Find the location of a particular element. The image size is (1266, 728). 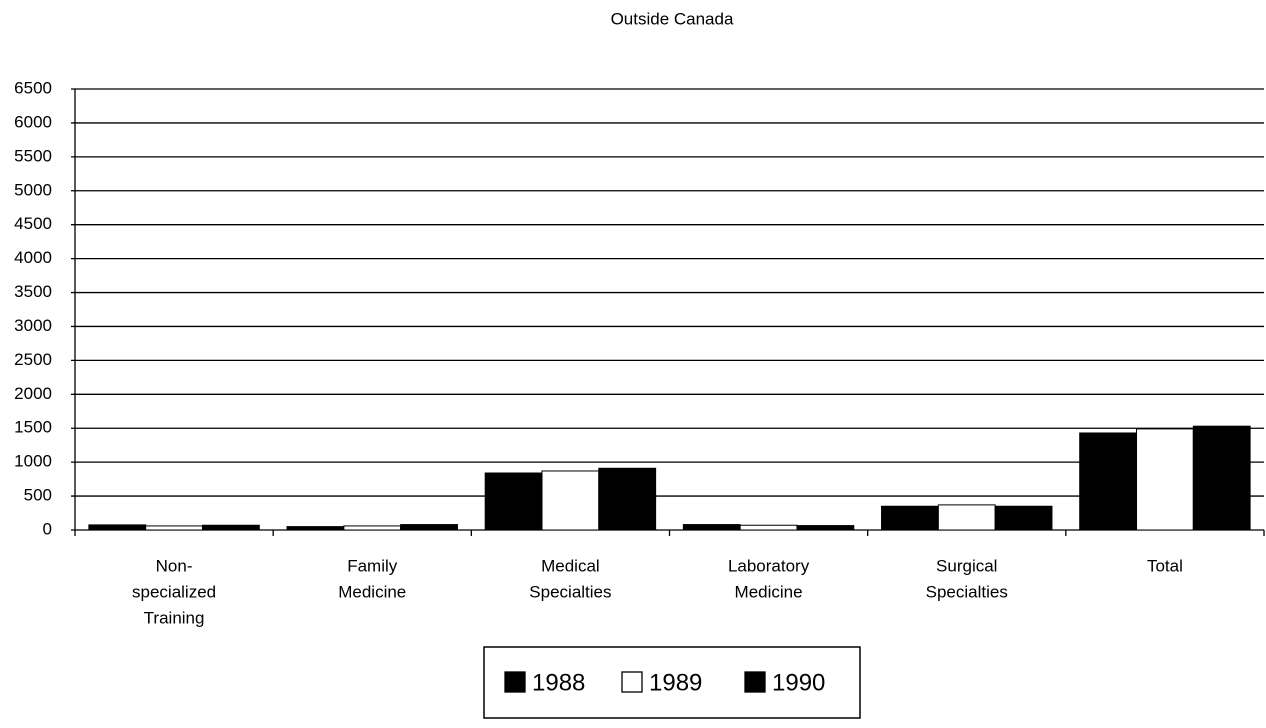

legend-label: 1989 is located at coordinates (675, 682).